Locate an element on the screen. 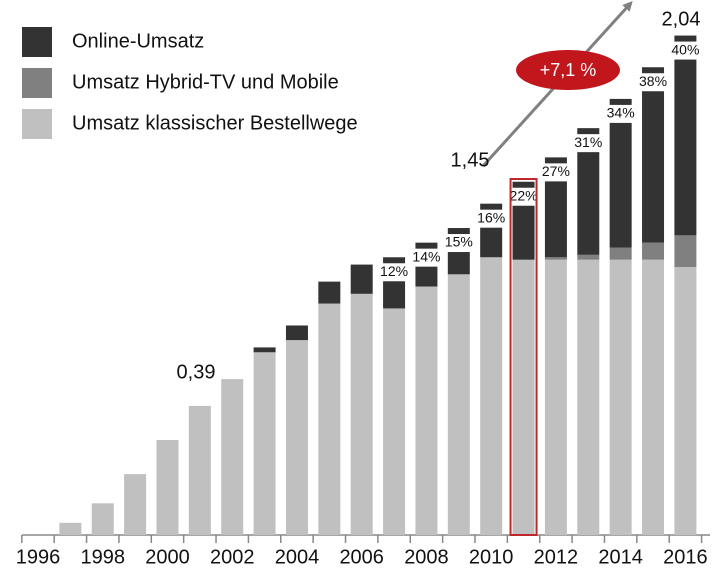 The height and width of the screenshot is (588, 727). share-label: 15% is located at coordinates (459, 242).